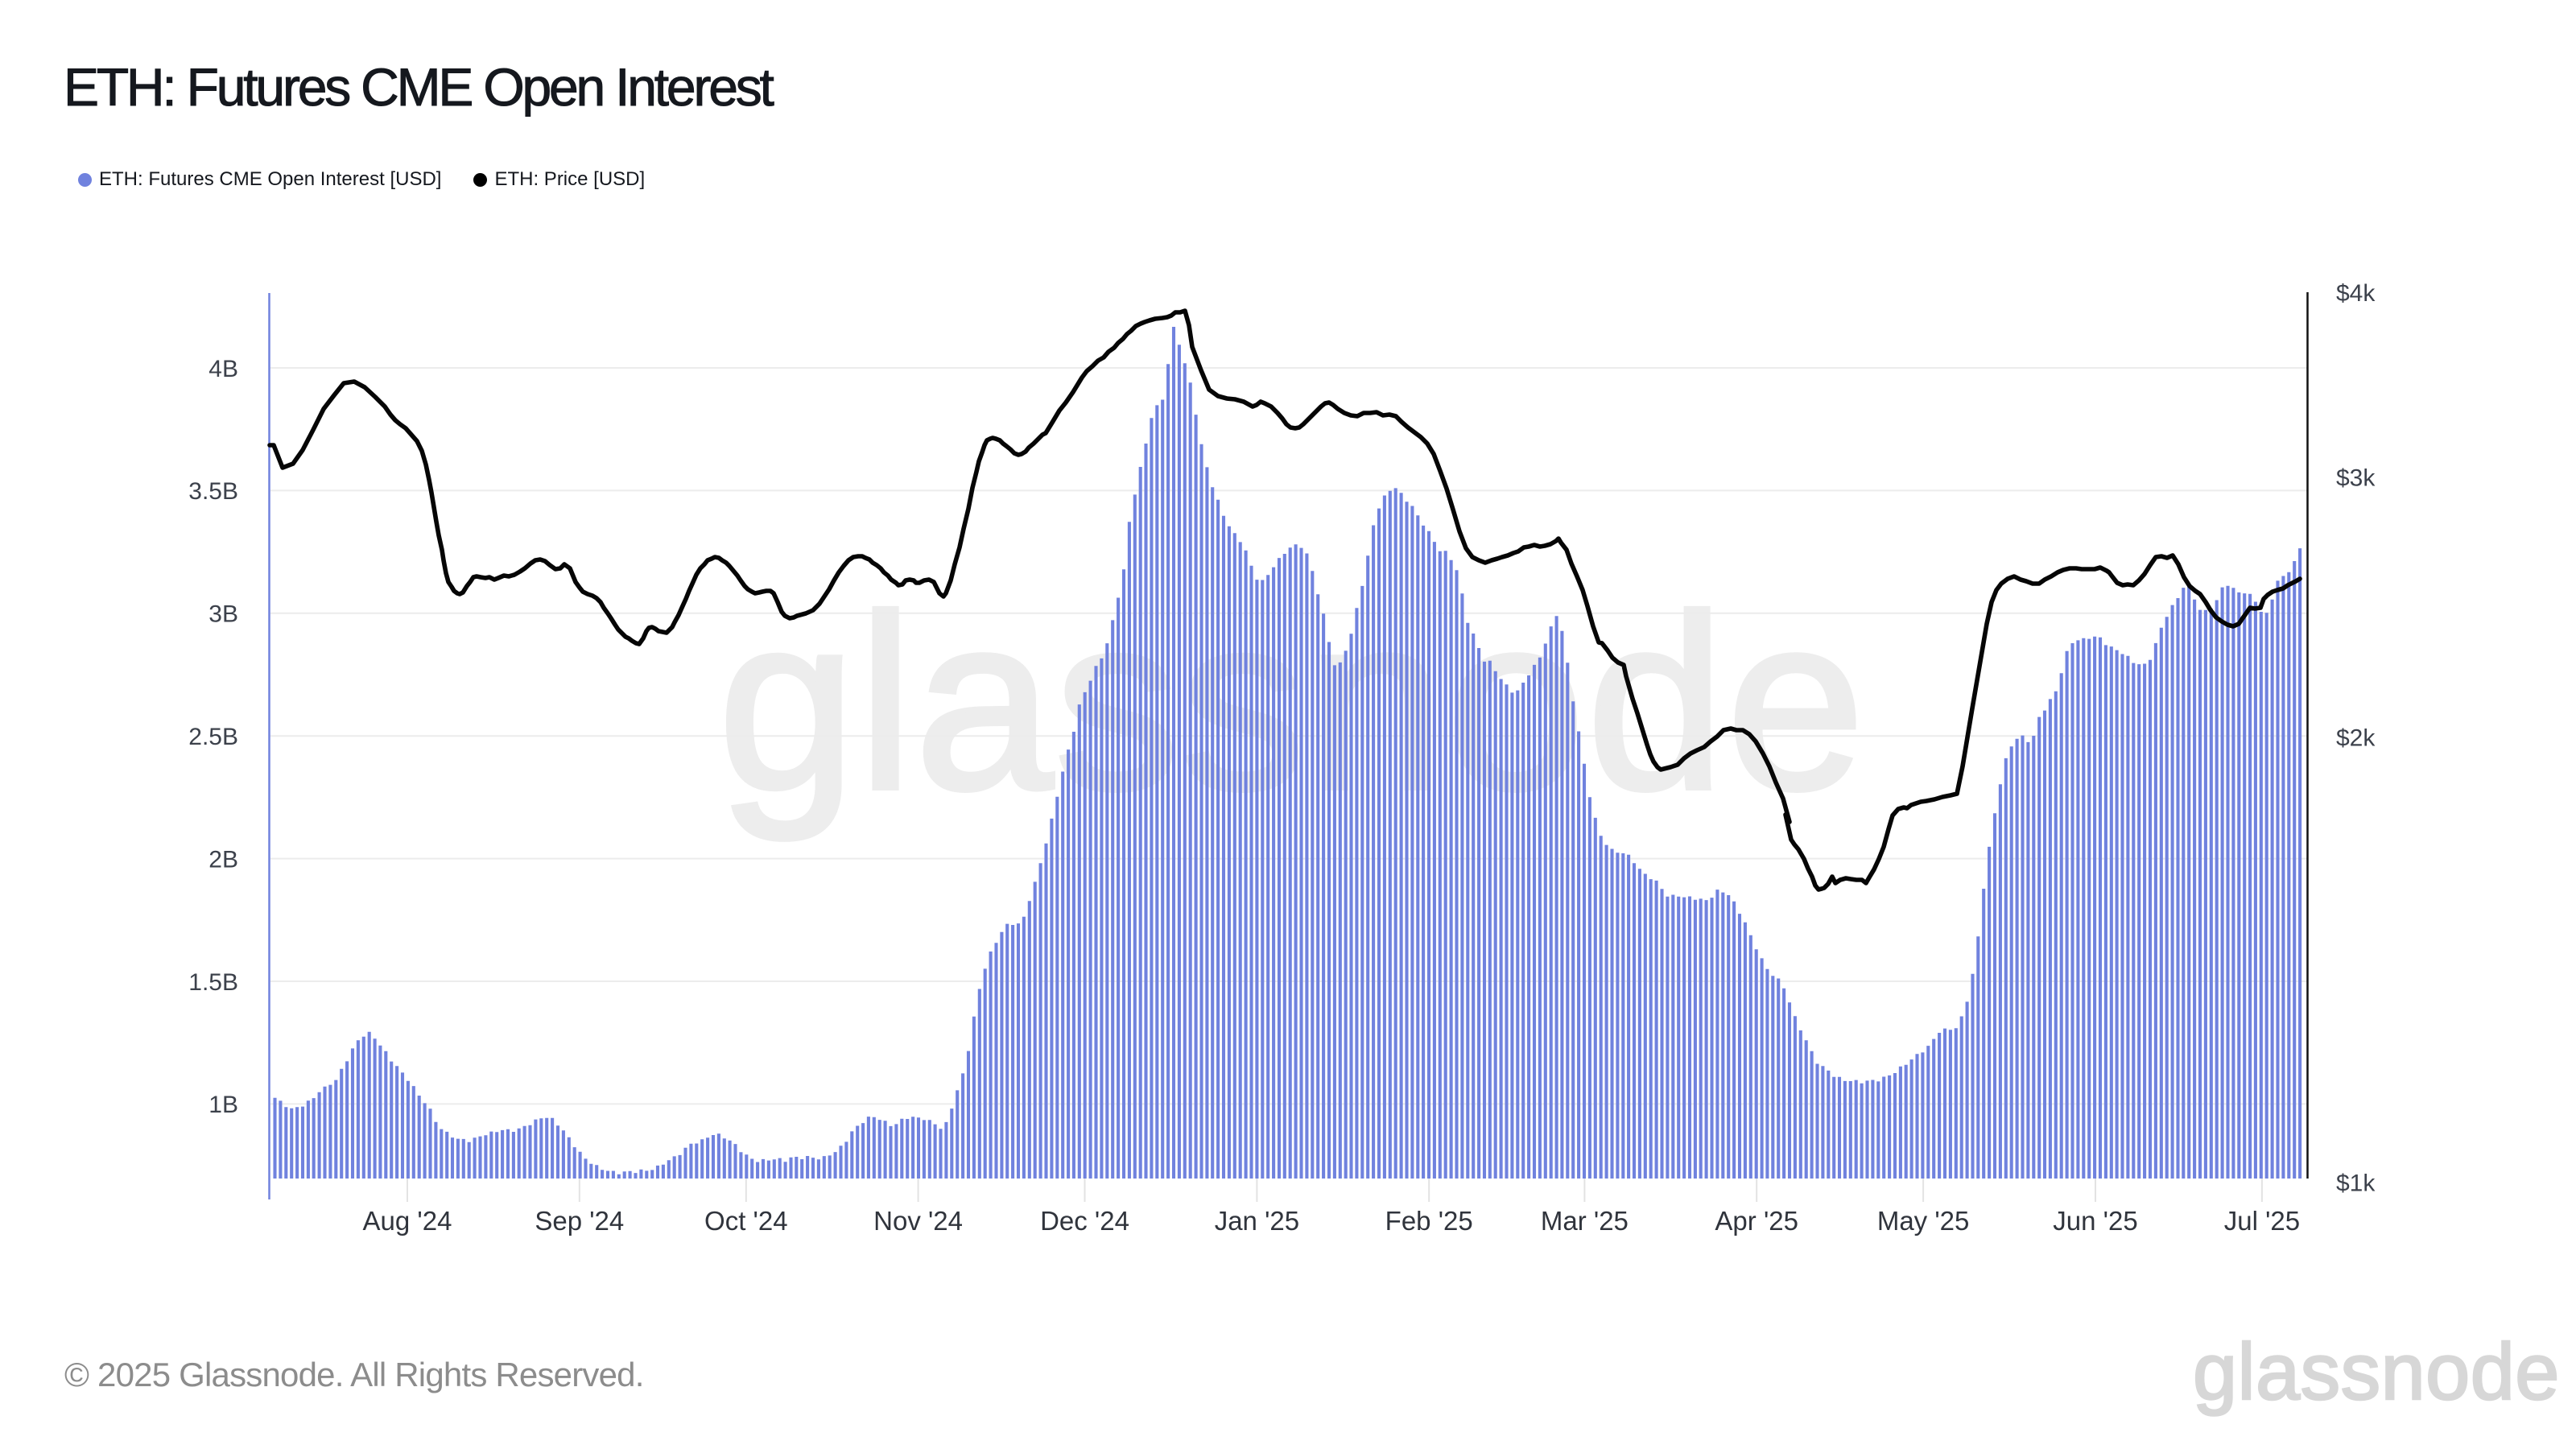 The width and height of the screenshot is (2576, 1449). What do you see at coordinates (579, 1221) in the screenshot?
I see `svg-text: Sep '24` at bounding box center [579, 1221].